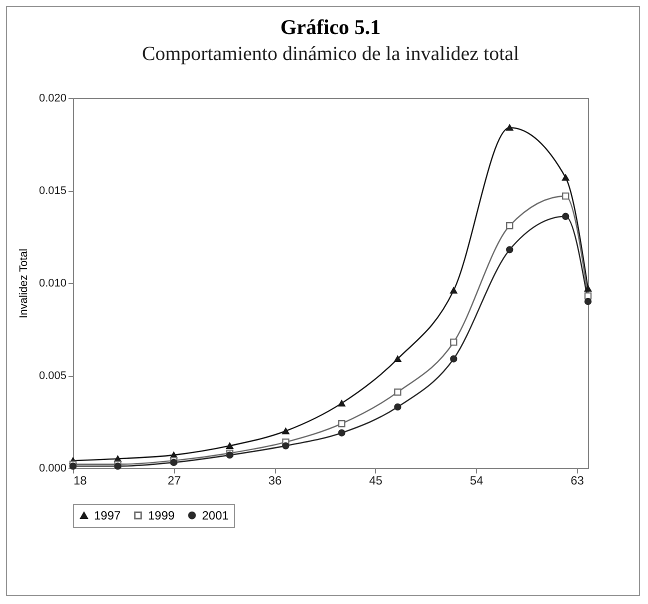 Image resolution: width=648 pixels, height=604 pixels. What do you see at coordinates (24, 283) in the screenshot?
I see `y-axis-title: Invalidez Total` at bounding box center [24, 283].